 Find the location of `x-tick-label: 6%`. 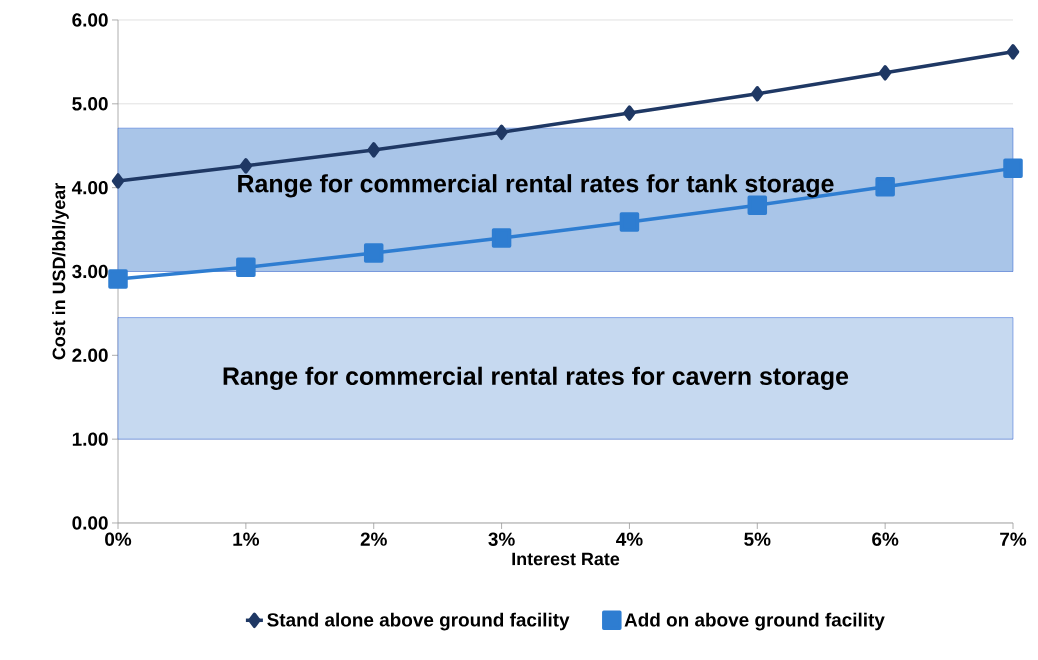

x-tick-label: 6% is located at coordinates (885, 539).